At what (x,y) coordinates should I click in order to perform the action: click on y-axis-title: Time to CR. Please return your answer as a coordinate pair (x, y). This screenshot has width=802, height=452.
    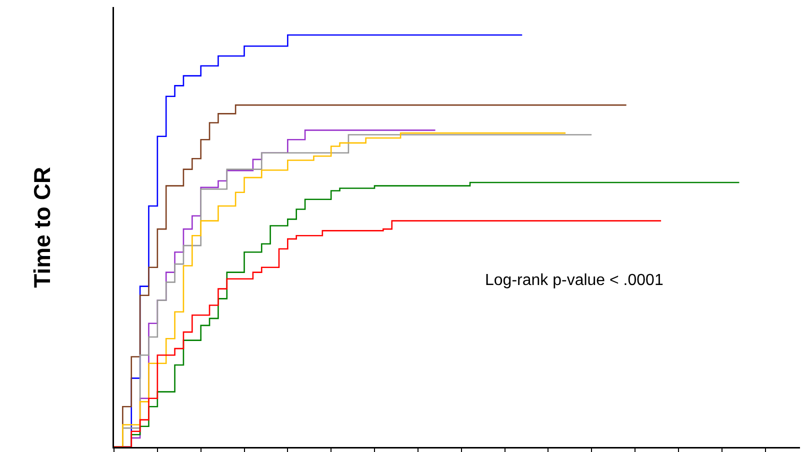
    Looking at the image, I should click on (41, 227).